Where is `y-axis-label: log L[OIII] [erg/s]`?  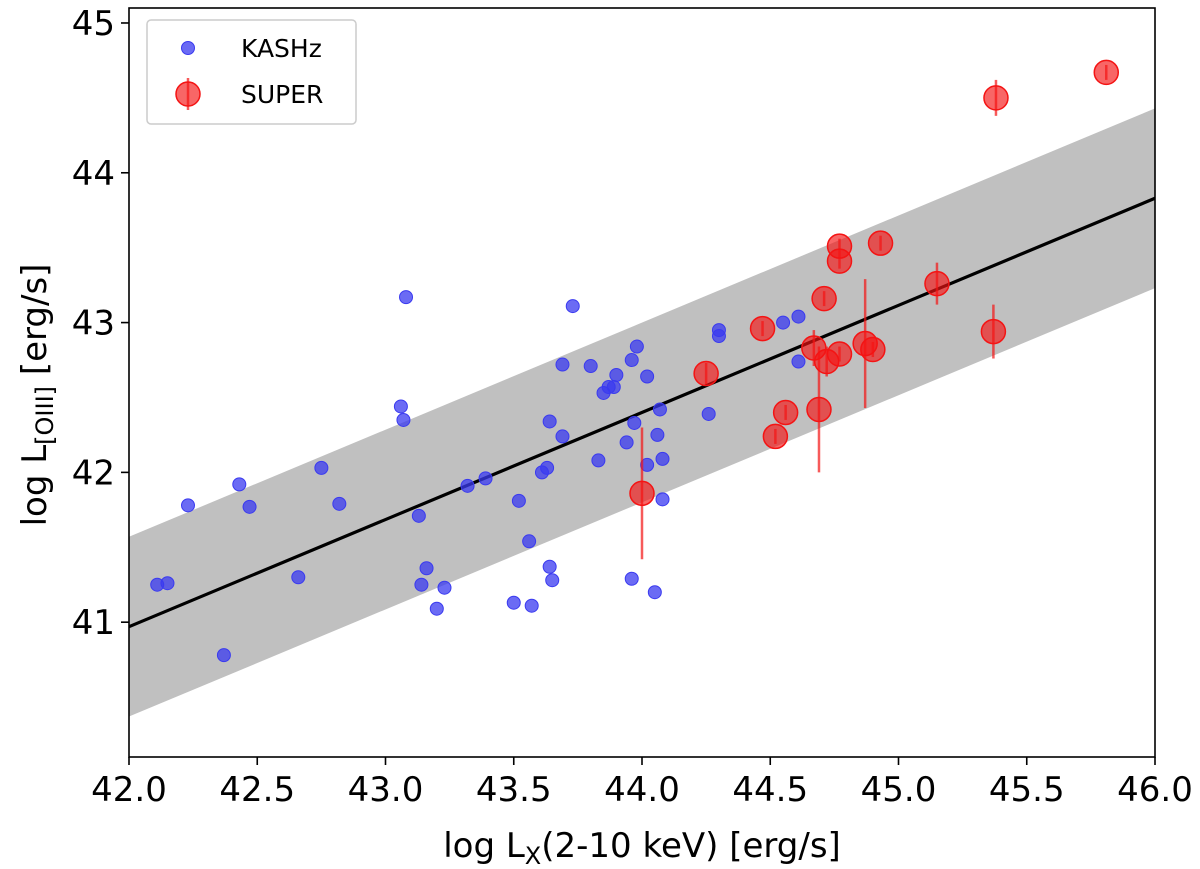
y-axis-label: log L[OIII] [erg/s] is located at coordinates (37, 395).